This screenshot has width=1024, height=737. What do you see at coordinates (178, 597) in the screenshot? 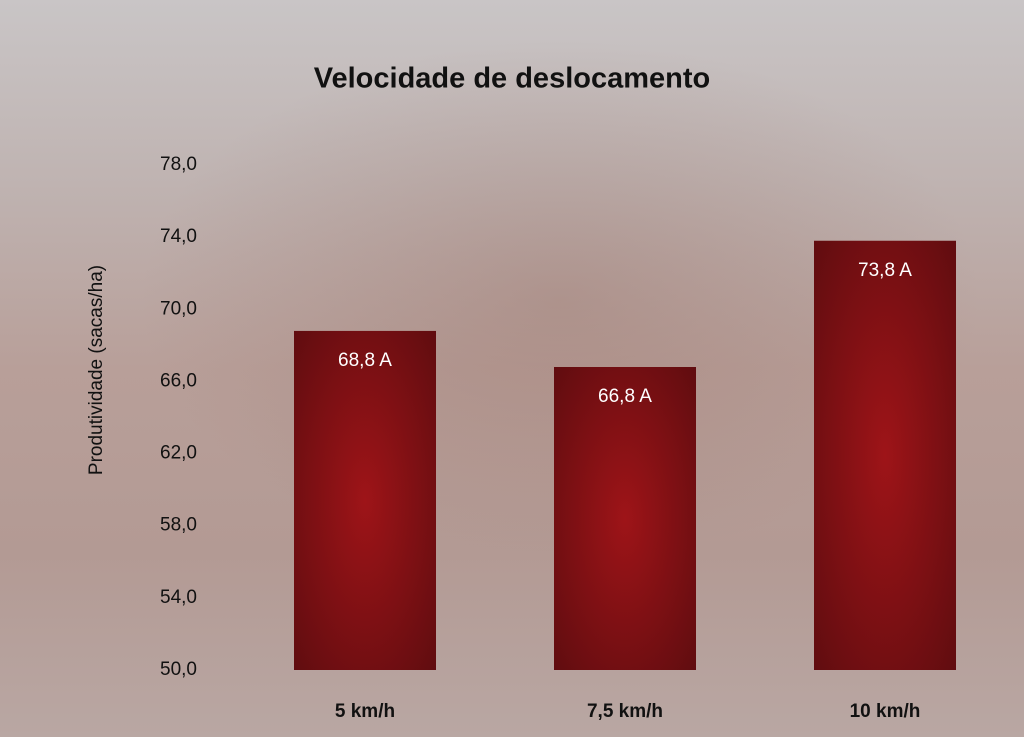
I see `y-tick-label: 54,0` at bounding box center [178, 597].